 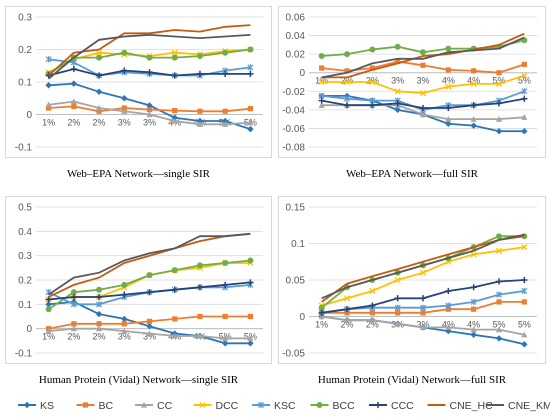 I want to click on series-ccc, so click(x=149, y=291).